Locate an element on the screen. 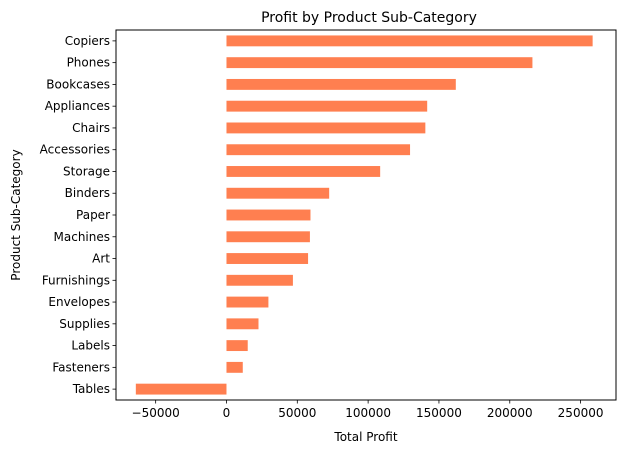 The image size is (626, 453). bar-envelopes is located at coordinates (247, 302).